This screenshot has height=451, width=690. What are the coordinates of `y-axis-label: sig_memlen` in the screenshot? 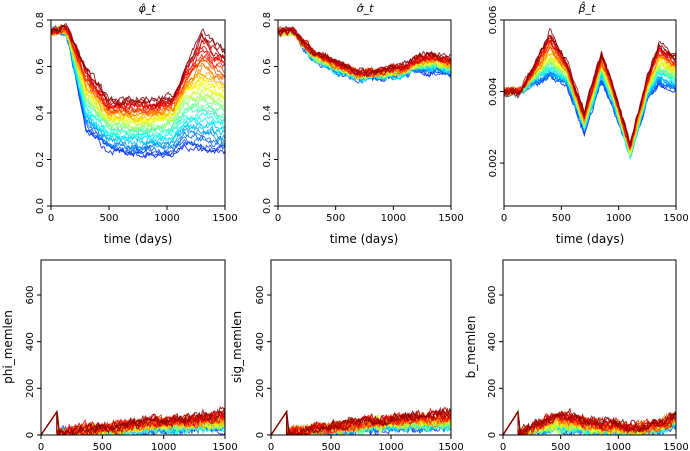 It's located at (237, 347).